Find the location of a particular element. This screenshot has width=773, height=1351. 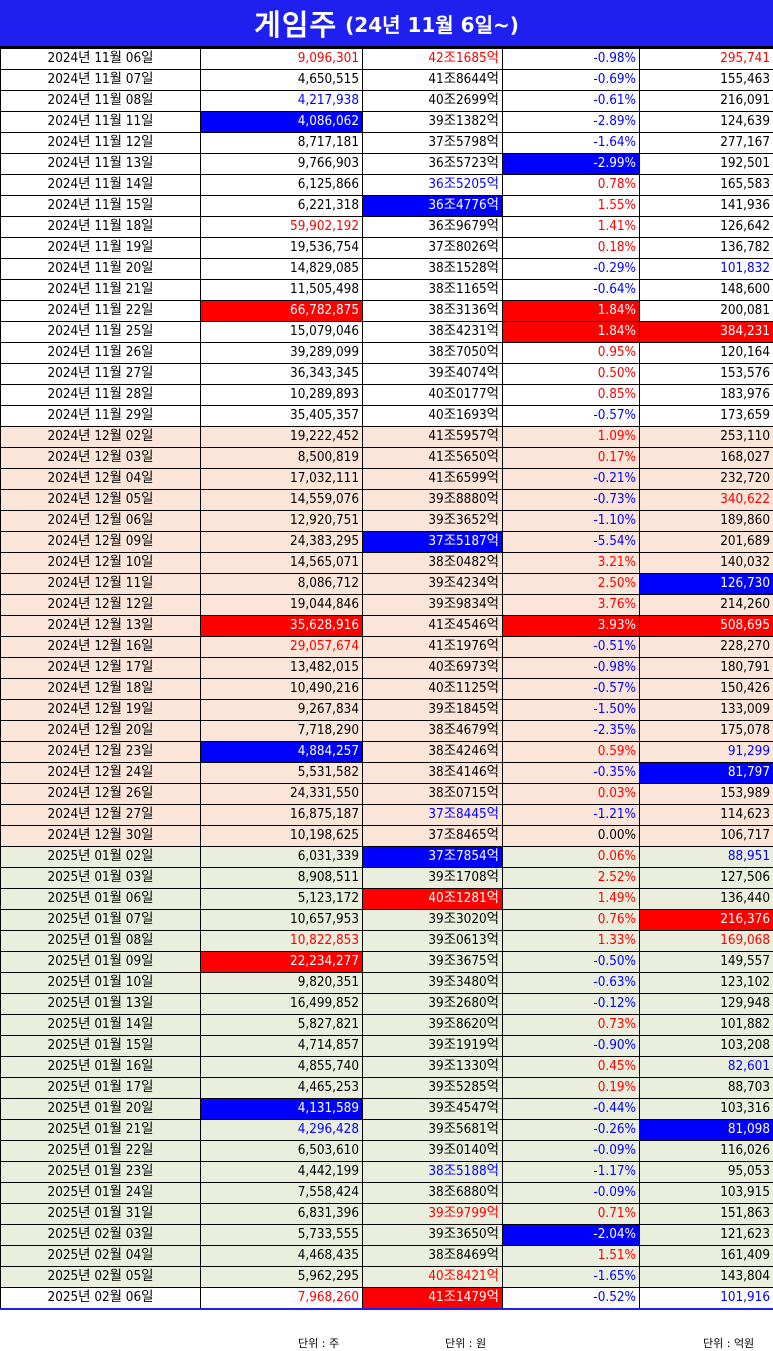

volume-cell: 15,079,046 is located at coordinates (281, 332).